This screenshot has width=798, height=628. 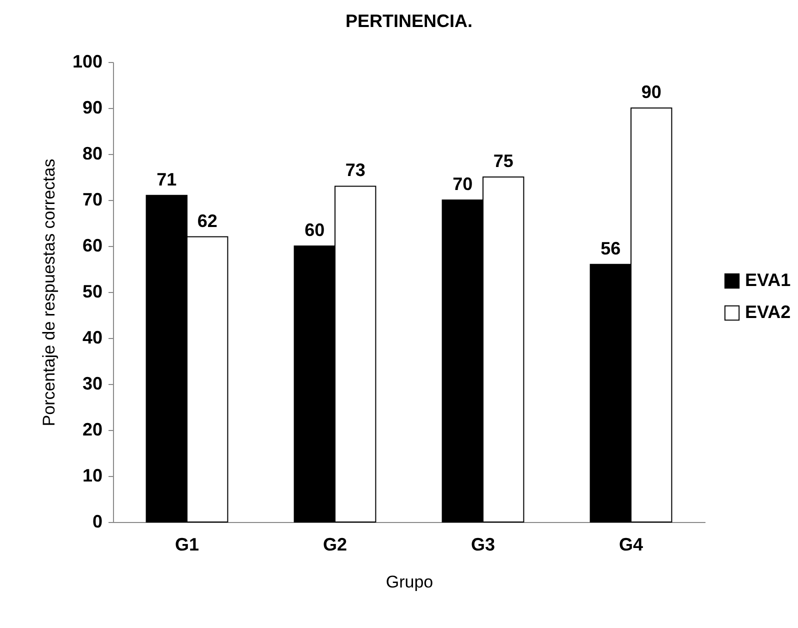 I want to click on y-tick-label: 0, so click(x=97, y=522).